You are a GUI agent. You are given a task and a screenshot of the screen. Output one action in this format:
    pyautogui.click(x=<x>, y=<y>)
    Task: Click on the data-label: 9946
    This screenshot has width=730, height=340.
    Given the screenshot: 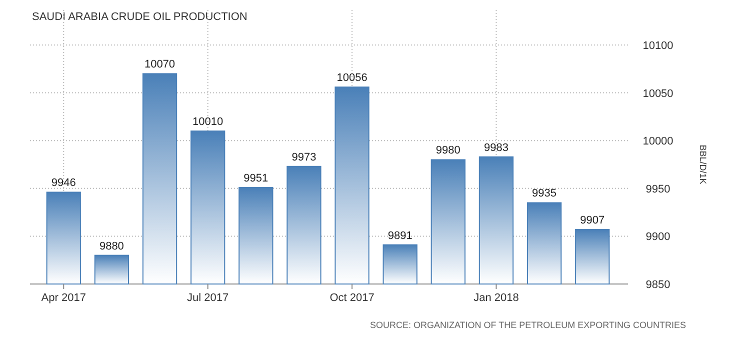 What is the action you would take?
    pyautogui.click(x=63, y=183)
    